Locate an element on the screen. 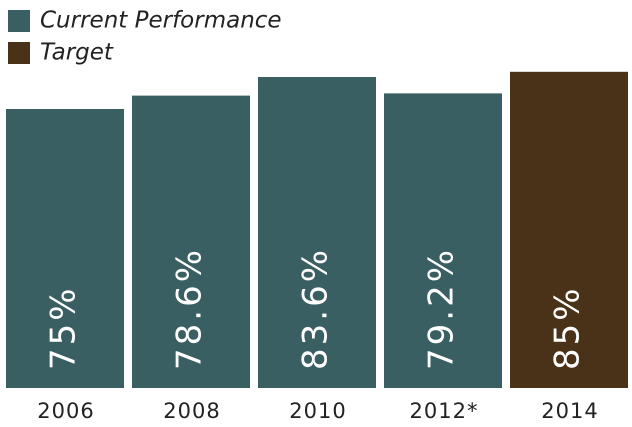 The width and height of the screenshot is (632, 427). x-tick-label: 2006 is located at coordinates (65, 411).